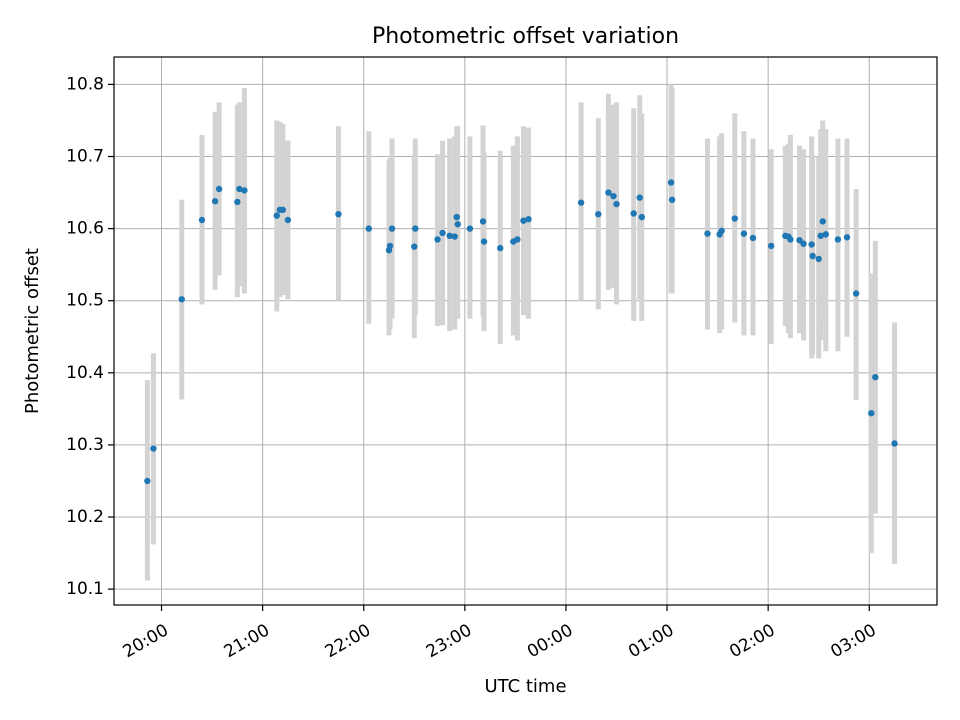 The height and width of the screenshot is (720, 960). What do you see at coordinates (85, 84) in the screenshot?
I see `y-tick-label: 10.8` at bounding box center [85, 84].